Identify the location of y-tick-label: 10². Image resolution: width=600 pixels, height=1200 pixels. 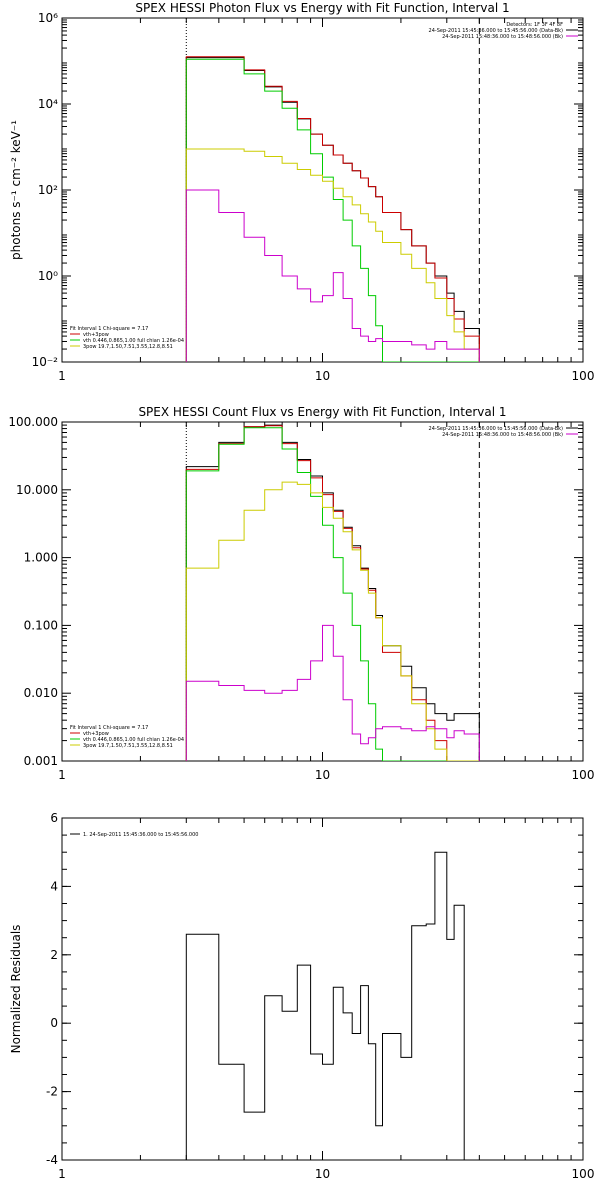
(48, 190).